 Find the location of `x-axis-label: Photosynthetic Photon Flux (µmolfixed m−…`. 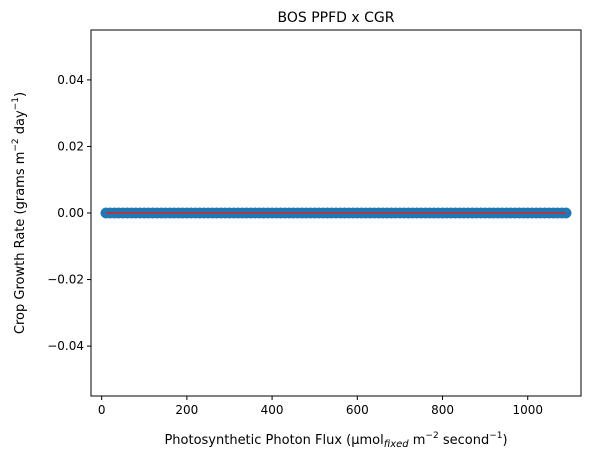

x-axis-label: Photosynthetic Photon Flux (µmolfixed m−… is located at coordinates (335, 440).